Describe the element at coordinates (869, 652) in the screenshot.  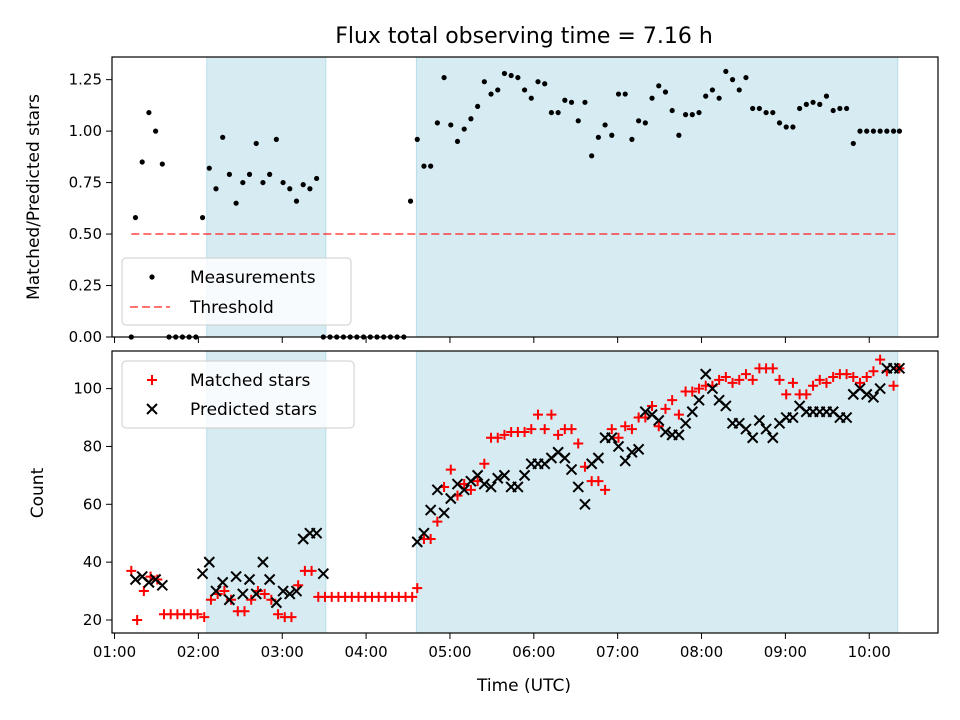
I see `x-tick-label: 10:00` at that location.